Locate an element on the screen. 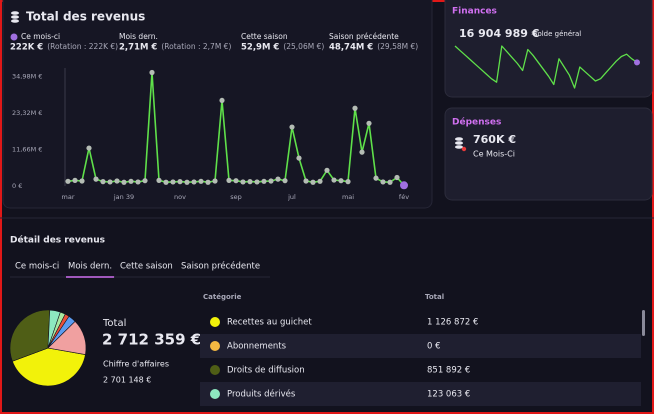 This screenshot has width=654, height=414. stat-label: Cette saison is located at coordinates (264, 36).